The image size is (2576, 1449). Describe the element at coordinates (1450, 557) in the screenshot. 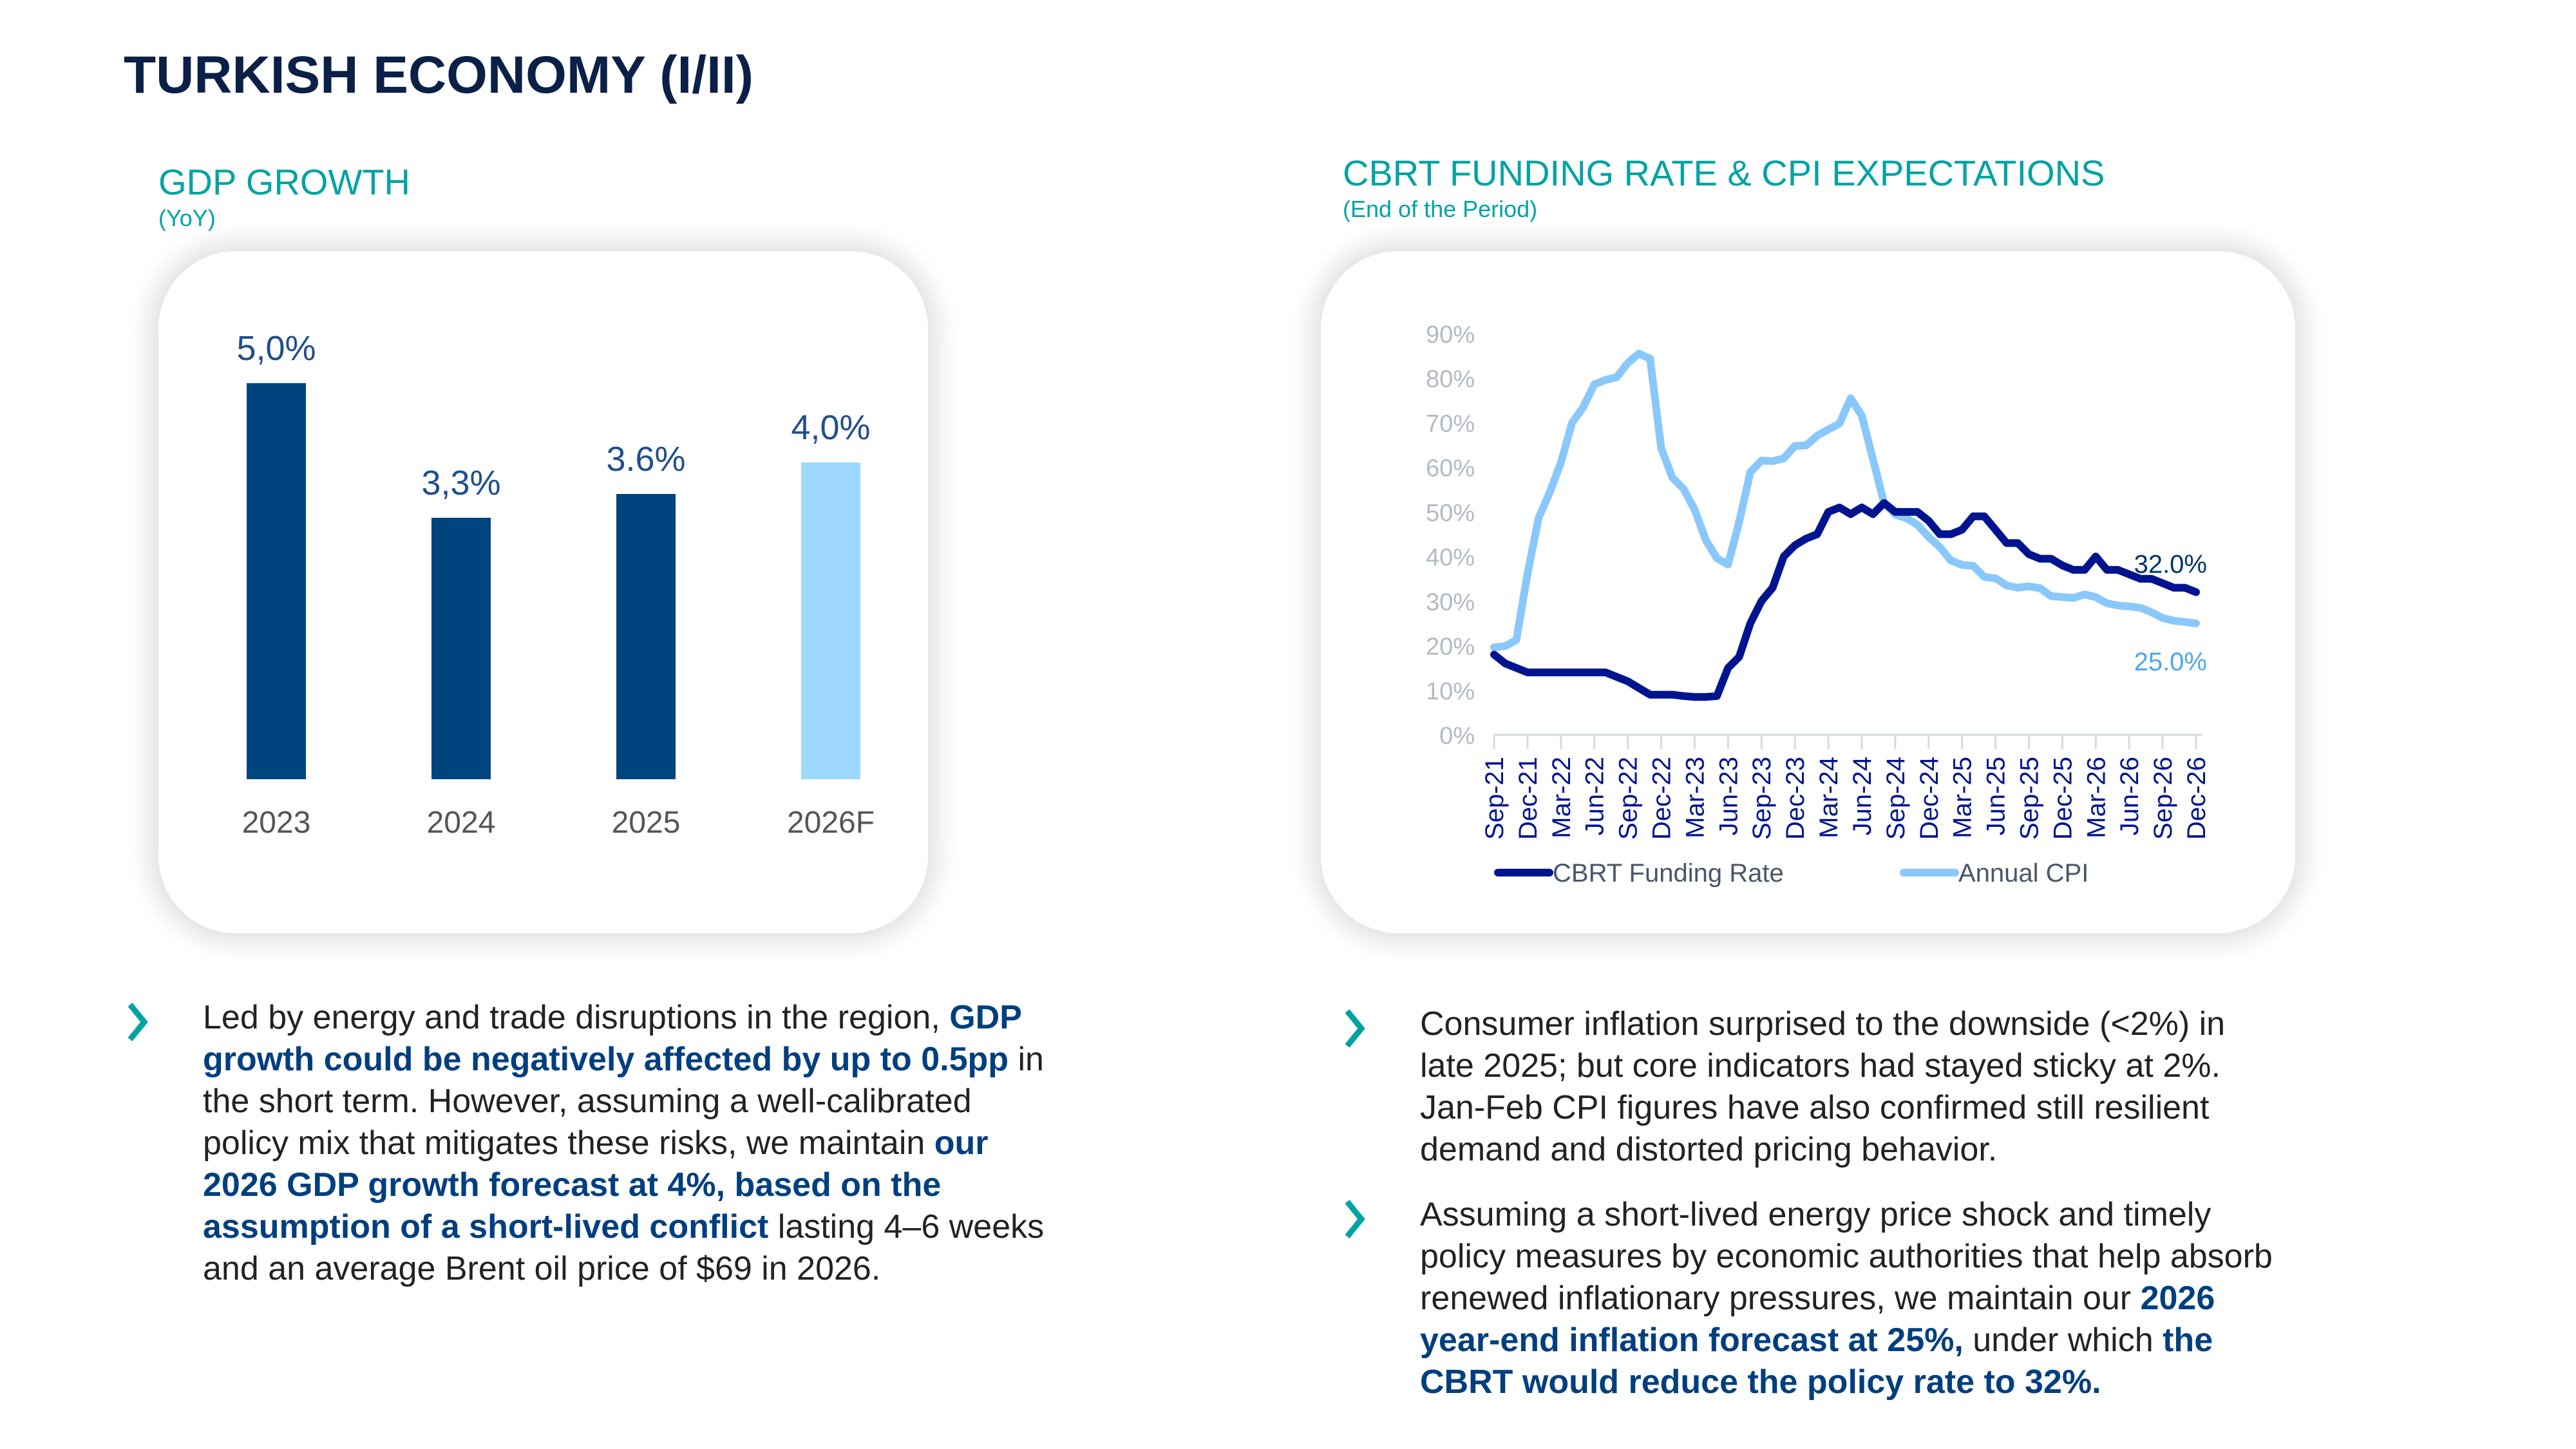

I see `y-tick-label: 40%` at that location.